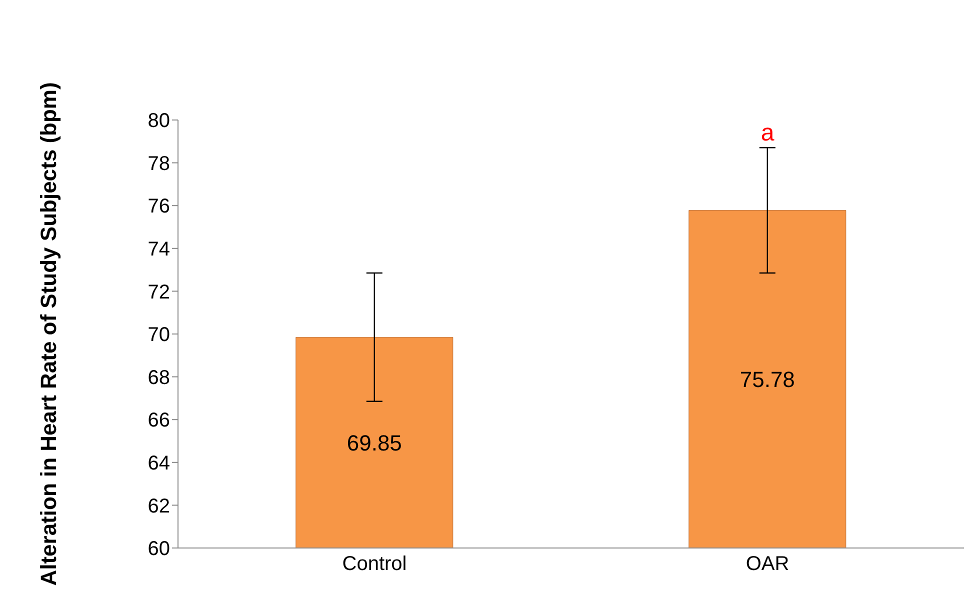 The image size is (972, 603). What do you see at coordinates (159, 549) in the screenshot?
I see `y-tick-label: 60` at bounding box center [159, 549].